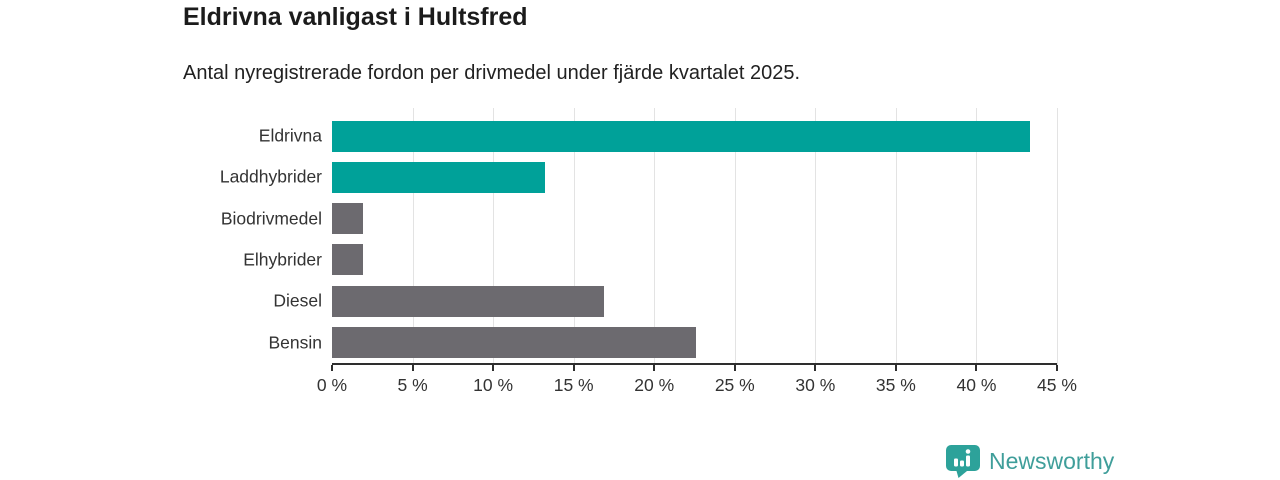  I want to click on x-tick-label: 35 %, so click(895, 385).